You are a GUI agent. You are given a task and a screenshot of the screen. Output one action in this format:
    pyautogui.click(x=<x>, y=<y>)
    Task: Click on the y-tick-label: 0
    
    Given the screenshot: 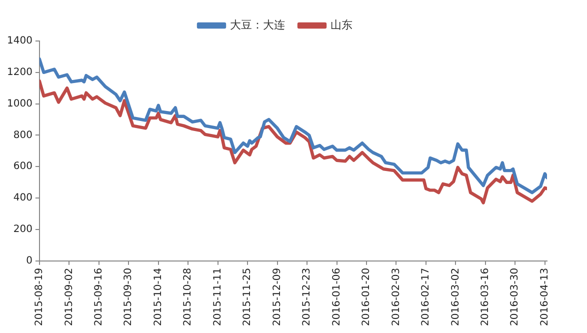 What is the action you would take?
    pyautogui.click(x=29, y=260)
    